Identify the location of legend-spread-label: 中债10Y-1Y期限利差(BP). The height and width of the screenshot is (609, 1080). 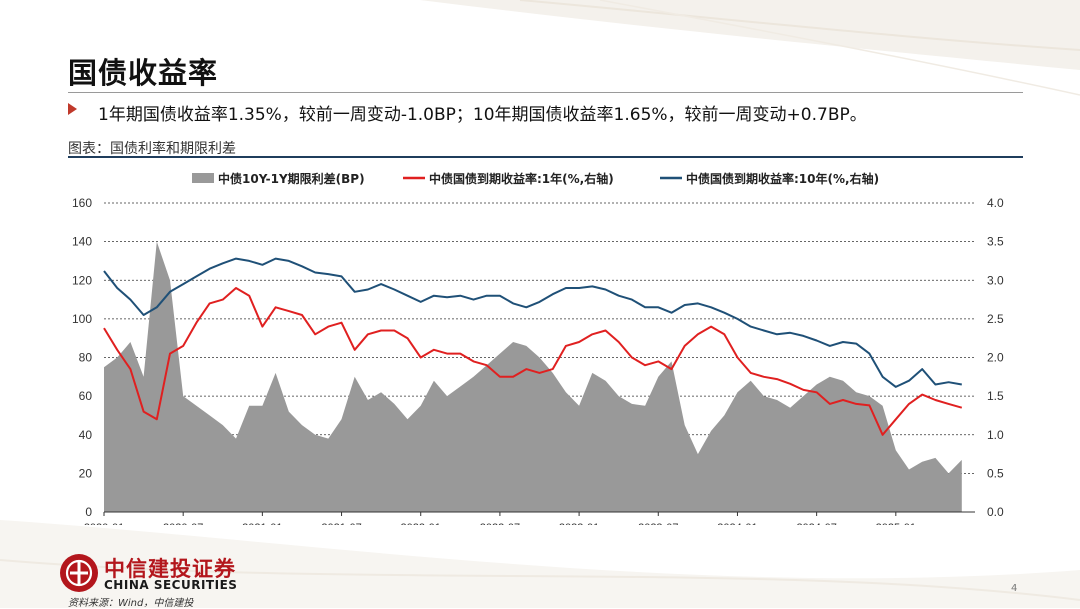
(291, 178).